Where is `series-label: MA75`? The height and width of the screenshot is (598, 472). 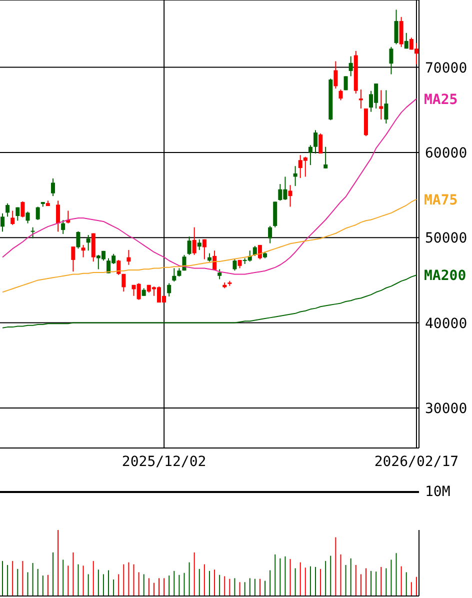 series-label: MA75 is located at coordinates (441, 200).